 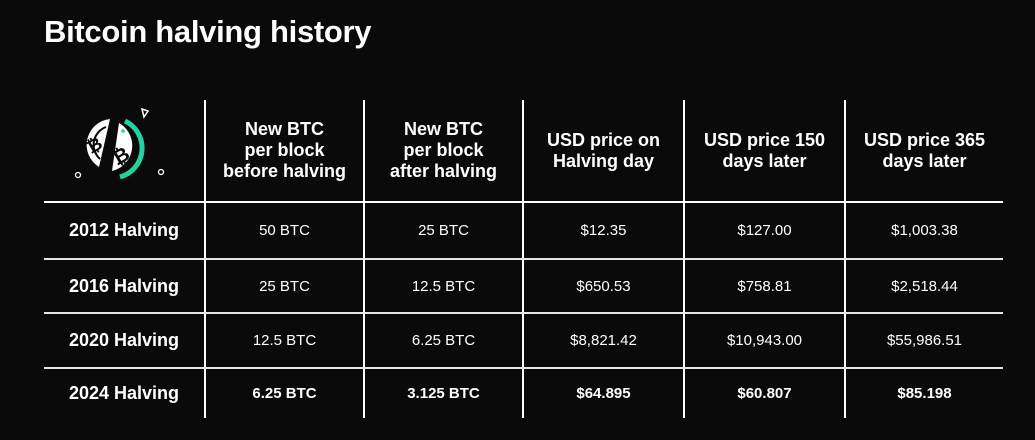 I want to click on coin-half-right: ₿, so click(x=127, y=149).